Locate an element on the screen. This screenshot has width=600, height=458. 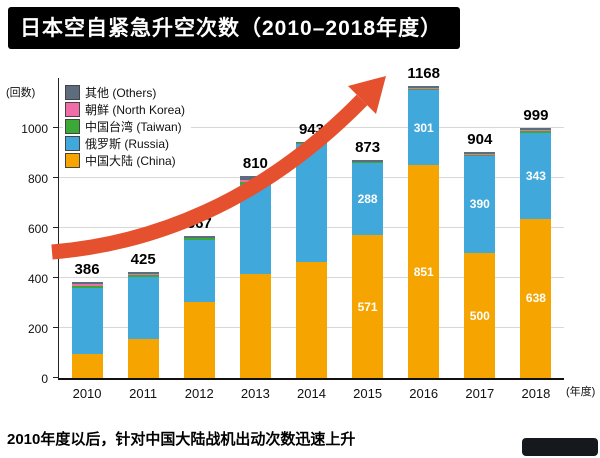
x-tick-label: 2014 is located at coordinates (311, 393).